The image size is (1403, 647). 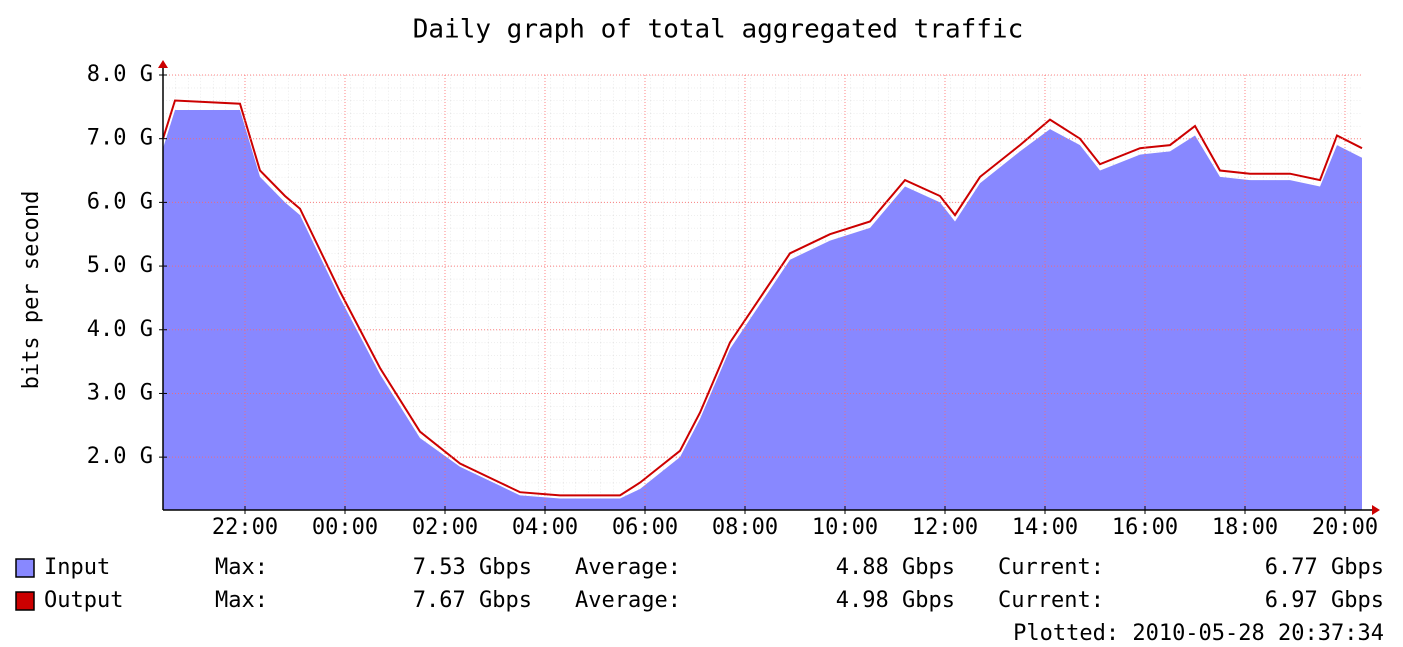 I want to click on x-tick-label: 00:00, so click(x=345, y=527).